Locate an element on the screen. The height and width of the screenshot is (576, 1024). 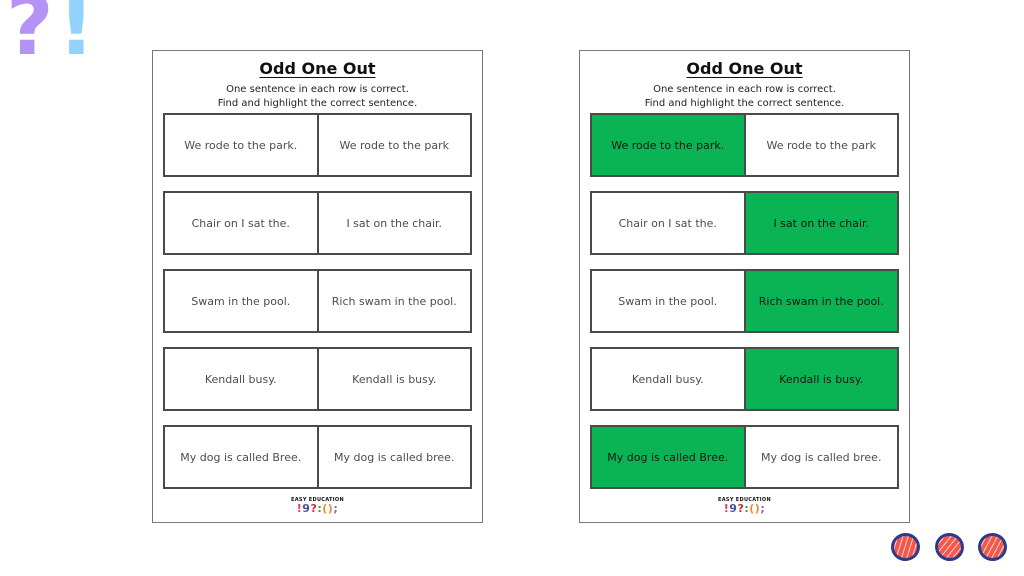
exclamation-mark-decoration: ! is located at coordinates (78, 37).